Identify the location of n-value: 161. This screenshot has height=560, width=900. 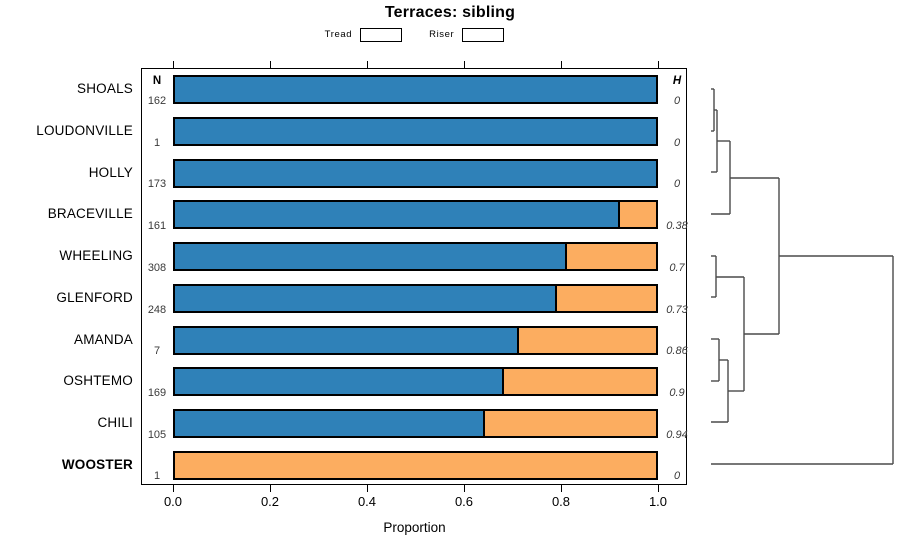
(157, 226).